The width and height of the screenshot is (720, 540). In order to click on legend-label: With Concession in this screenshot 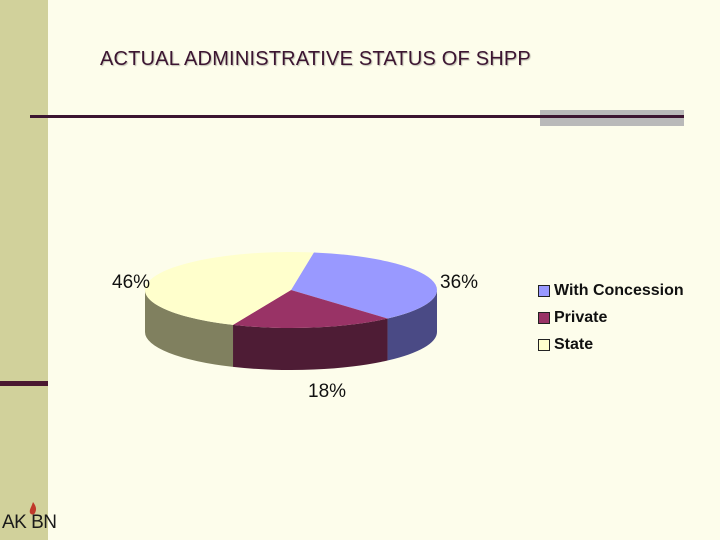, I will do `click(619, 290)`.